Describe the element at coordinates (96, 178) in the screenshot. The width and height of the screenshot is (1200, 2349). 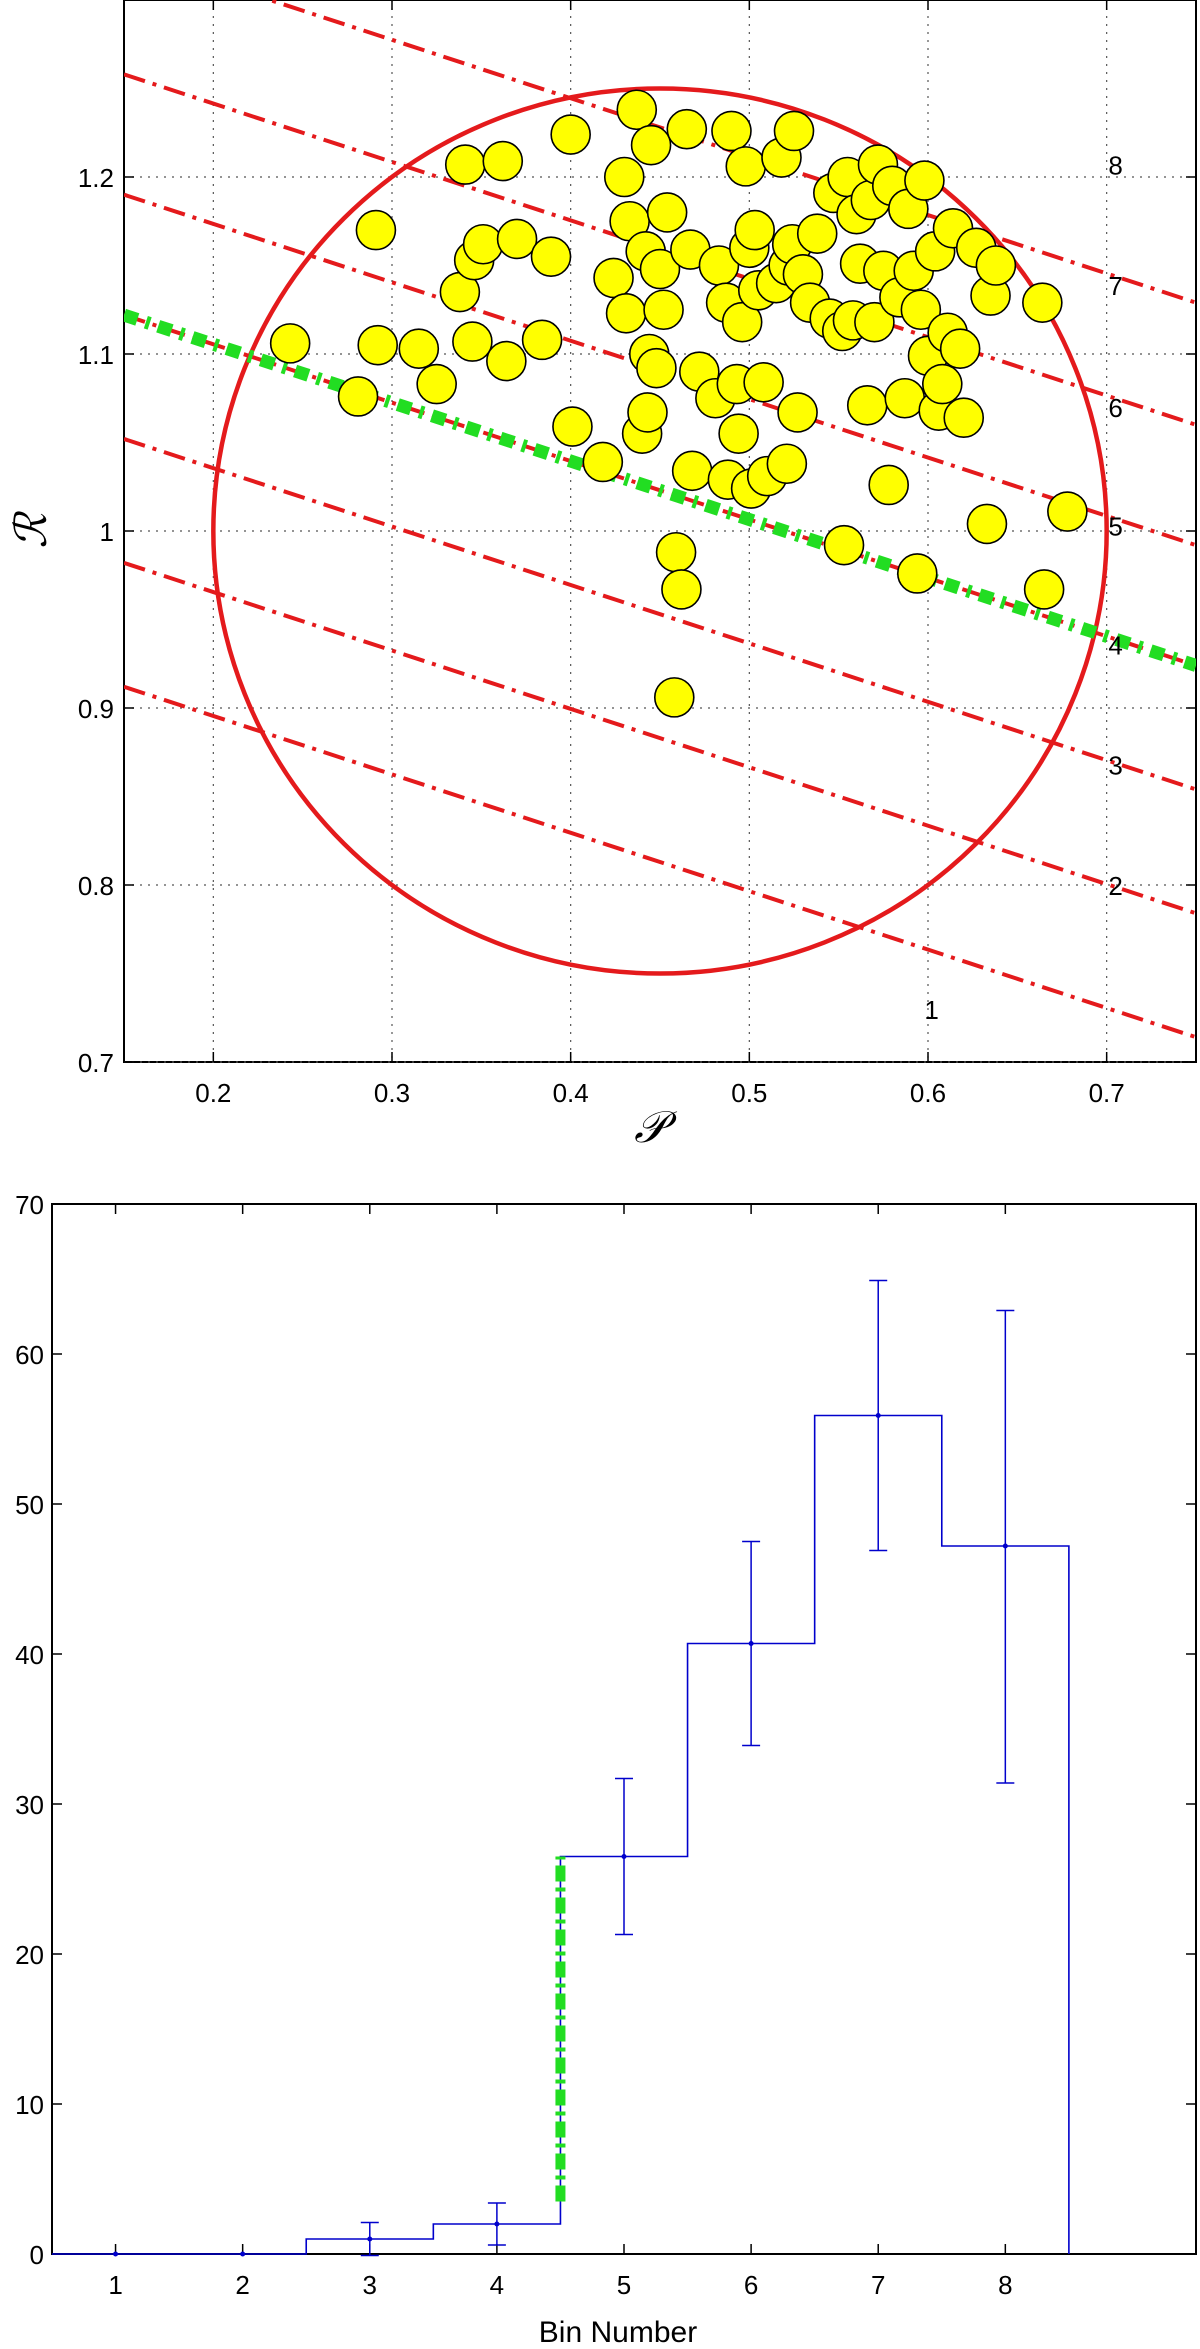
I see `y-tick-label: 1.2` at that location.